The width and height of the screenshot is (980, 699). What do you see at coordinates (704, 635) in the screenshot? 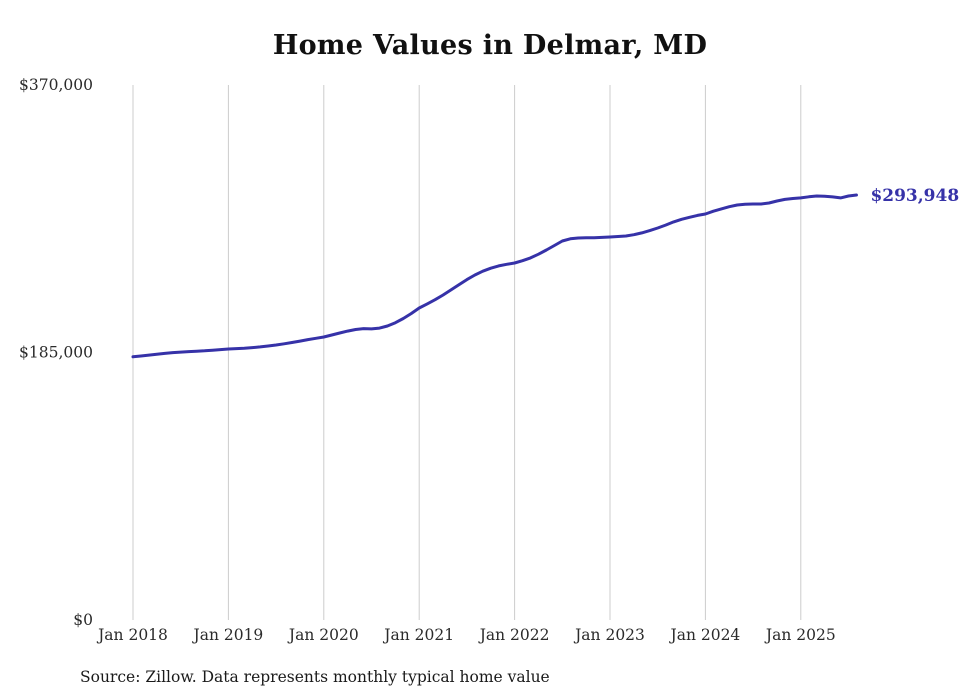
I see `x-axis-tick-label: Jan 2024` at bounding box center [704, 635].